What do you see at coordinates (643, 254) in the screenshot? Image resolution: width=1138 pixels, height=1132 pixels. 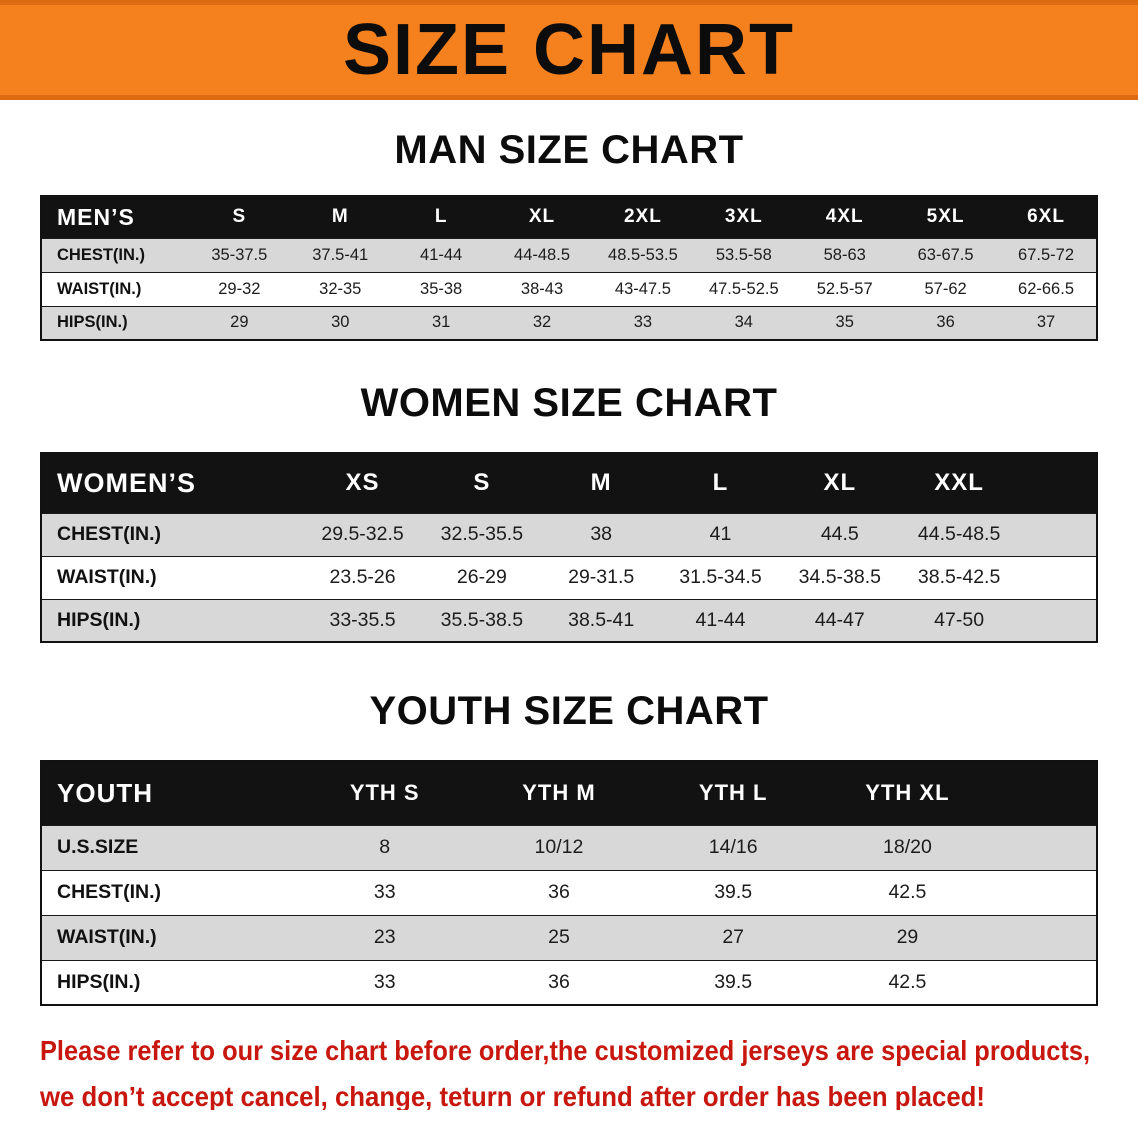 I see `size-value-cell: 48.5-53.5` at bounding box center [643, 254].